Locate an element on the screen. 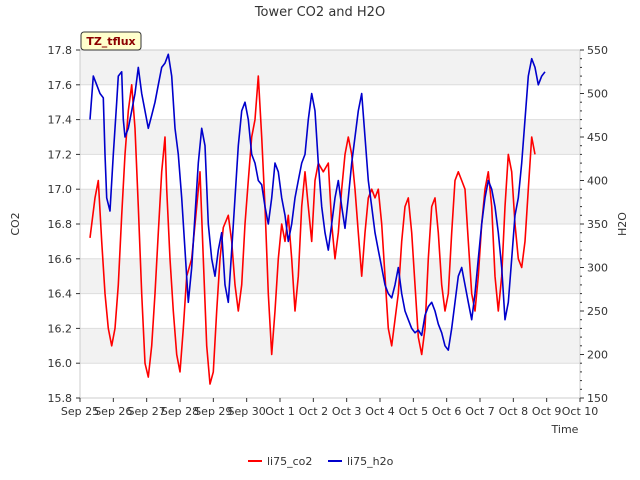  x-tick-label: Oct 3 is located at coordinates (347, 411).